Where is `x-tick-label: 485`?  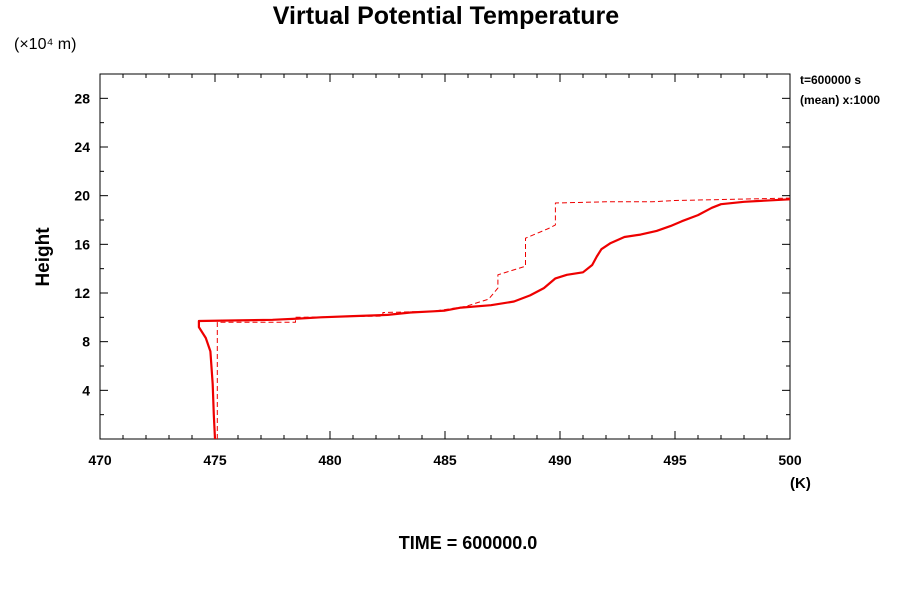
x-tick-label: 485 is located at coordinates (445, 460).